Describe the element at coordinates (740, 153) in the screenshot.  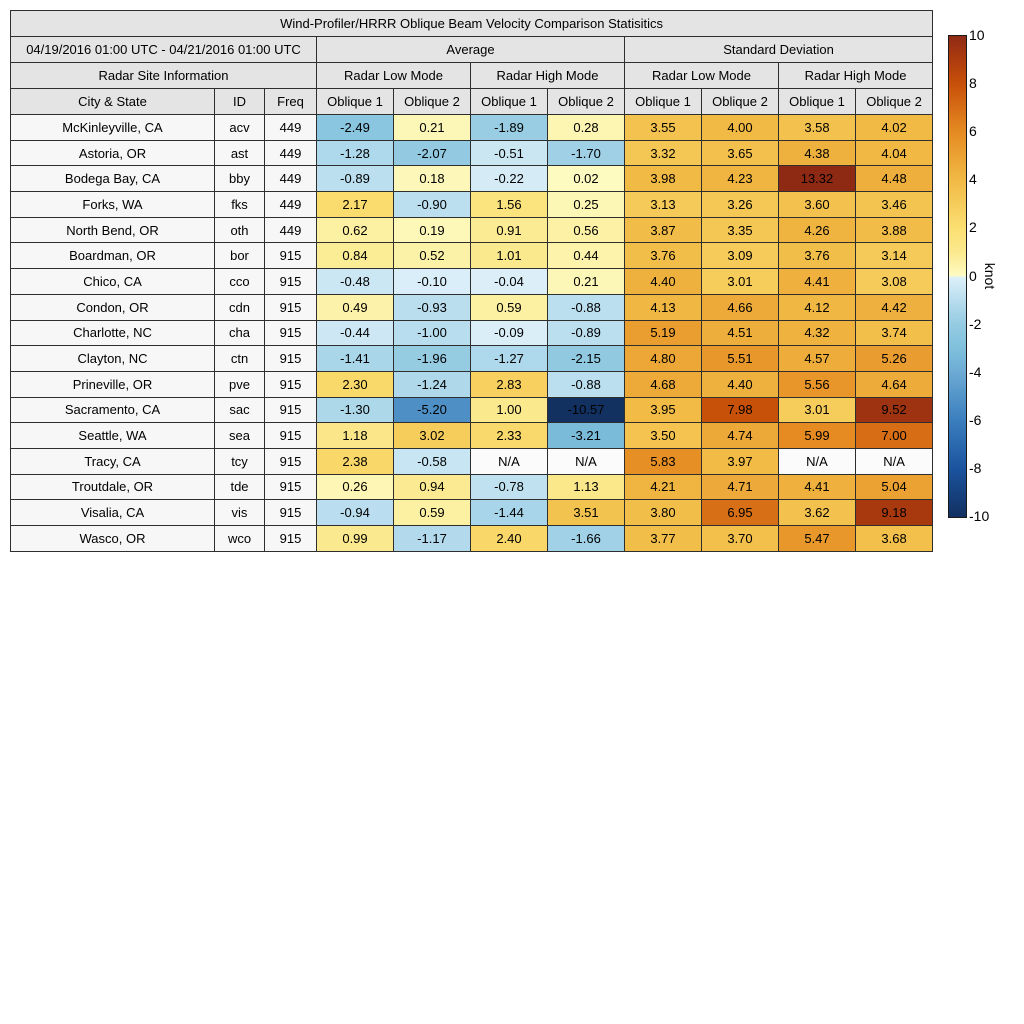
I see `value-cell: 3.65` at that location.